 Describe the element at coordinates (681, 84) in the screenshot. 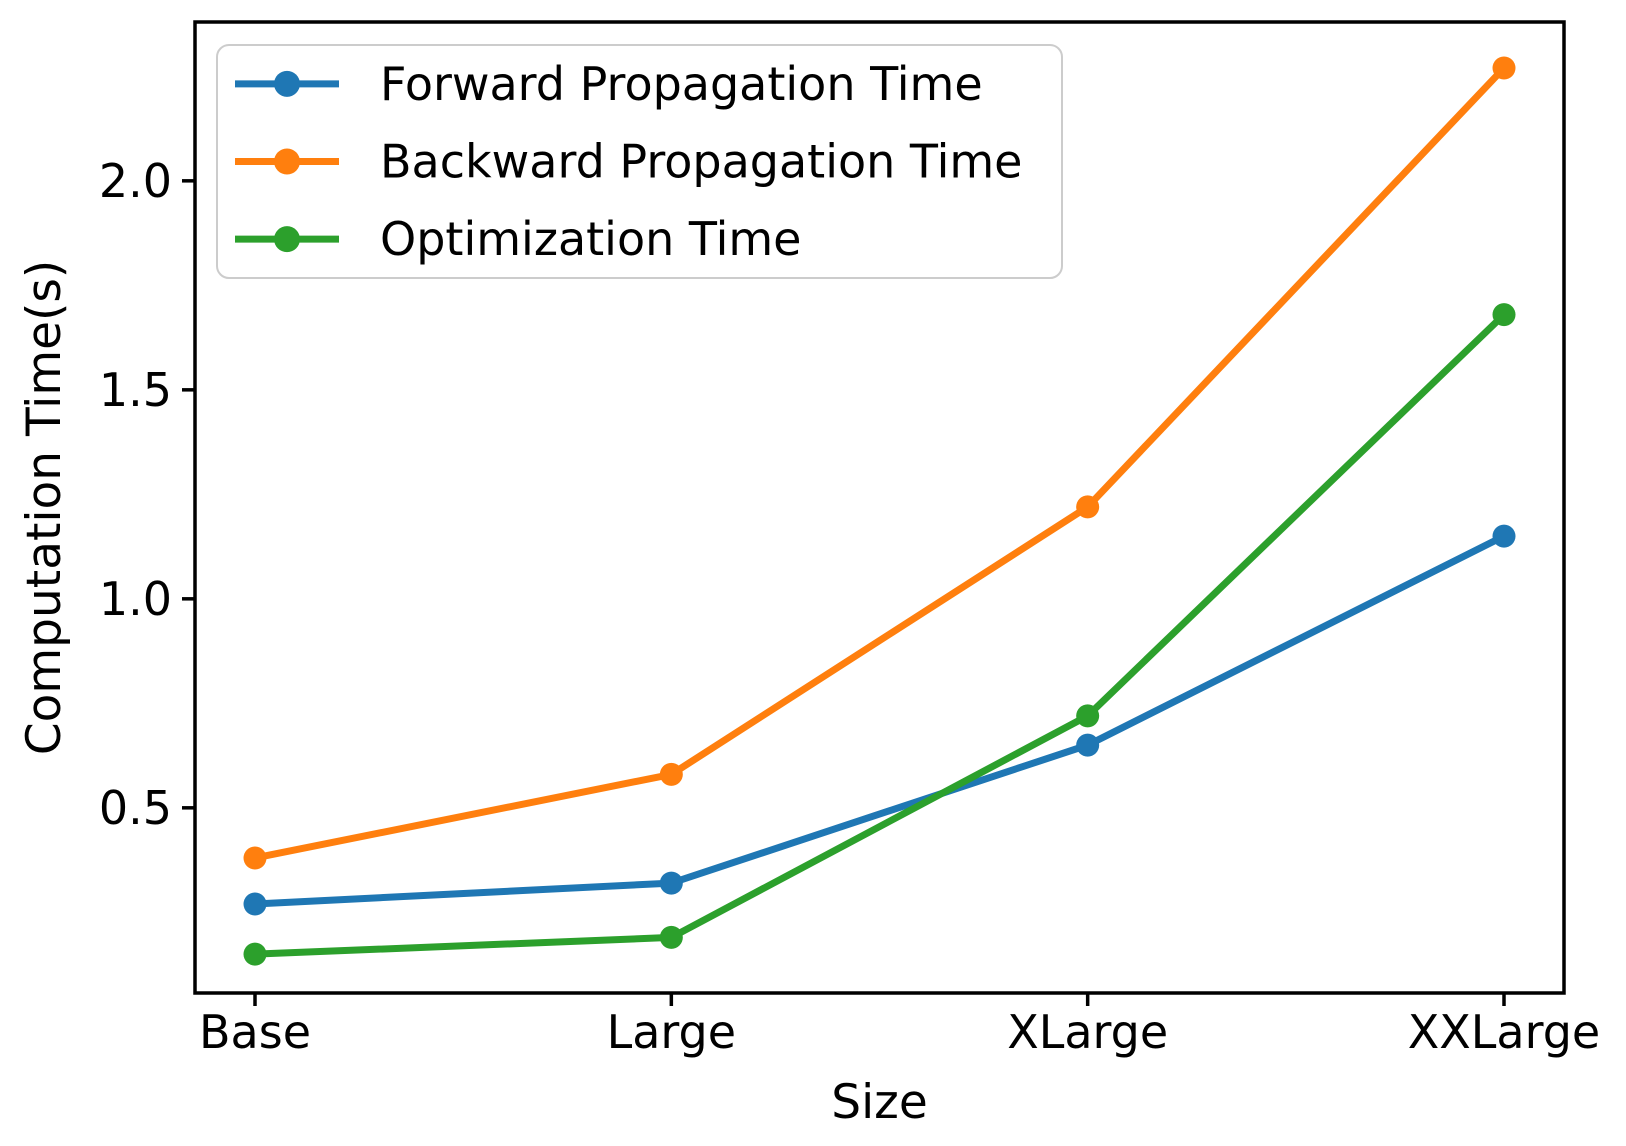

I see `legend-label: Forward Propagation Time` at that location.